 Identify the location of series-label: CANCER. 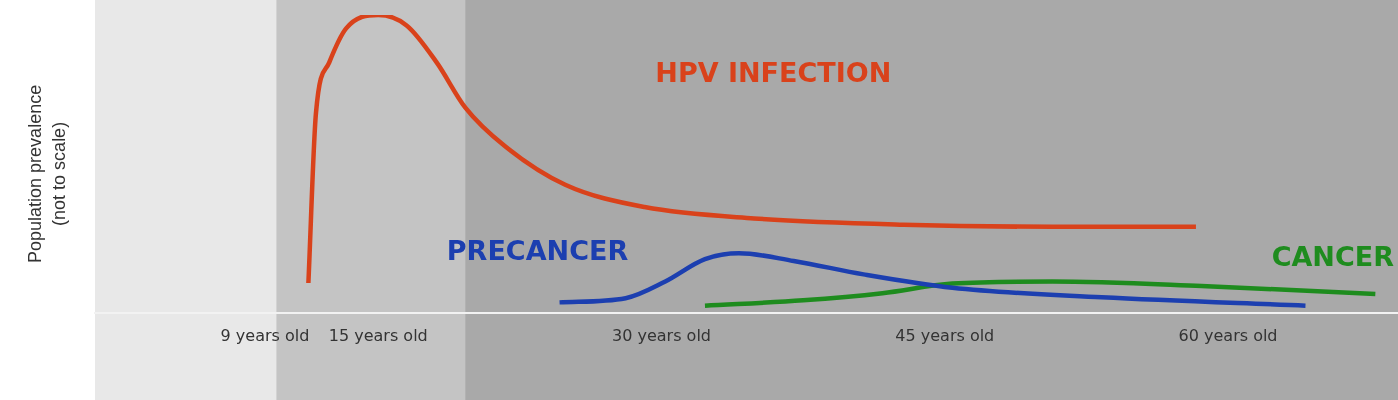
(1333, 257).